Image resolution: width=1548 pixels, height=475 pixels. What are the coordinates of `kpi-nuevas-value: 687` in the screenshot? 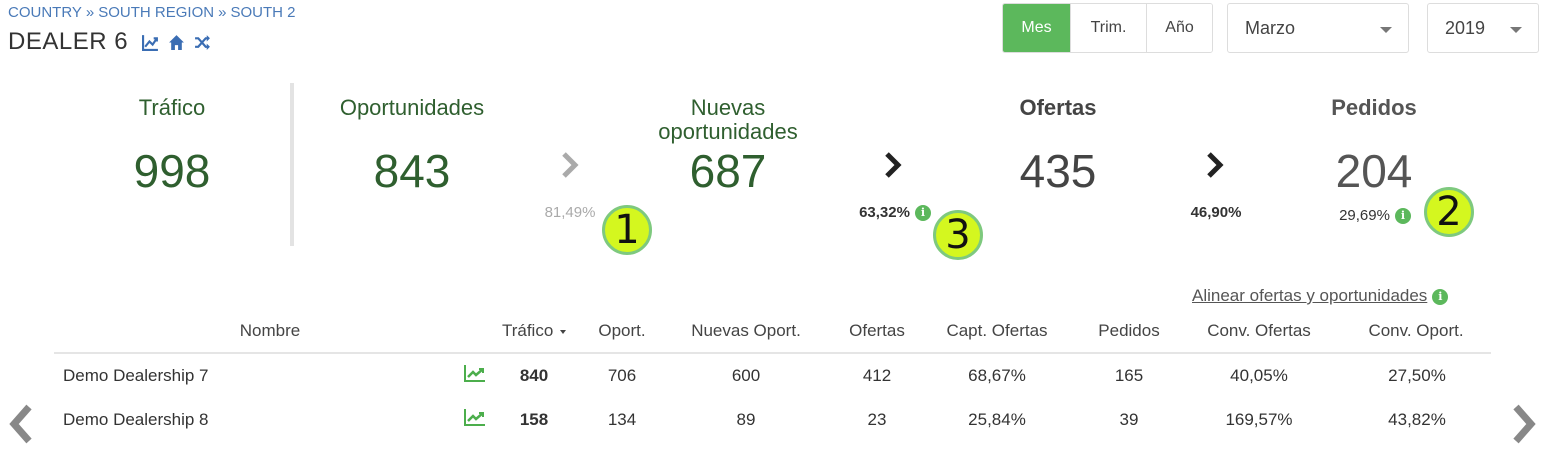 It's located at (728, 171).